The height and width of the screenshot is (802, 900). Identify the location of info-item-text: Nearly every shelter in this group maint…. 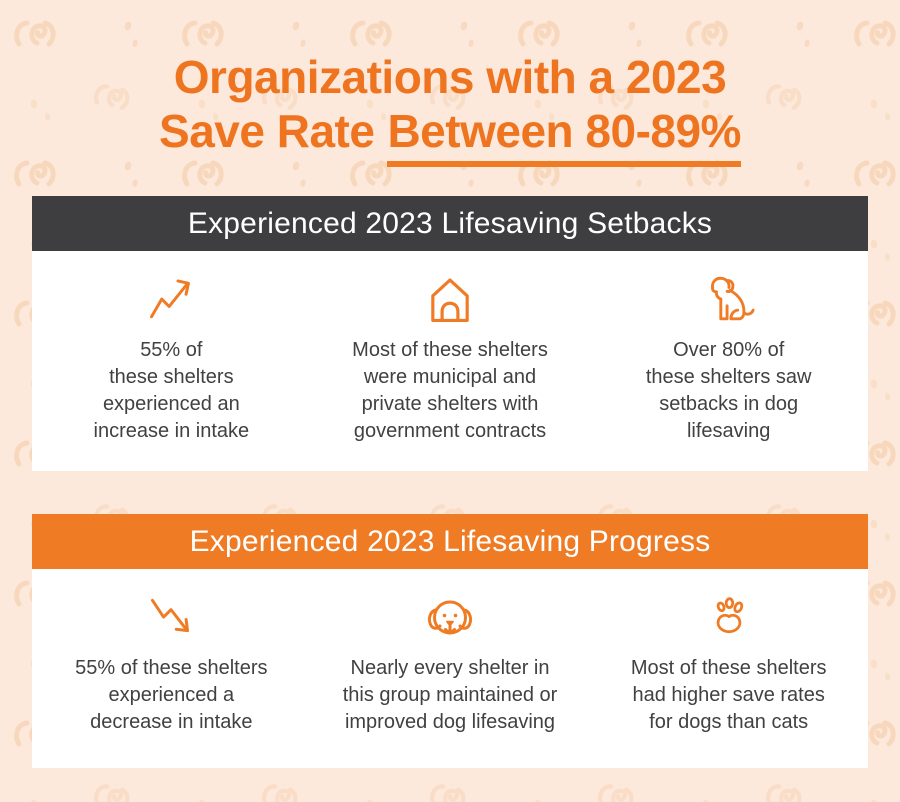
(450, 695).